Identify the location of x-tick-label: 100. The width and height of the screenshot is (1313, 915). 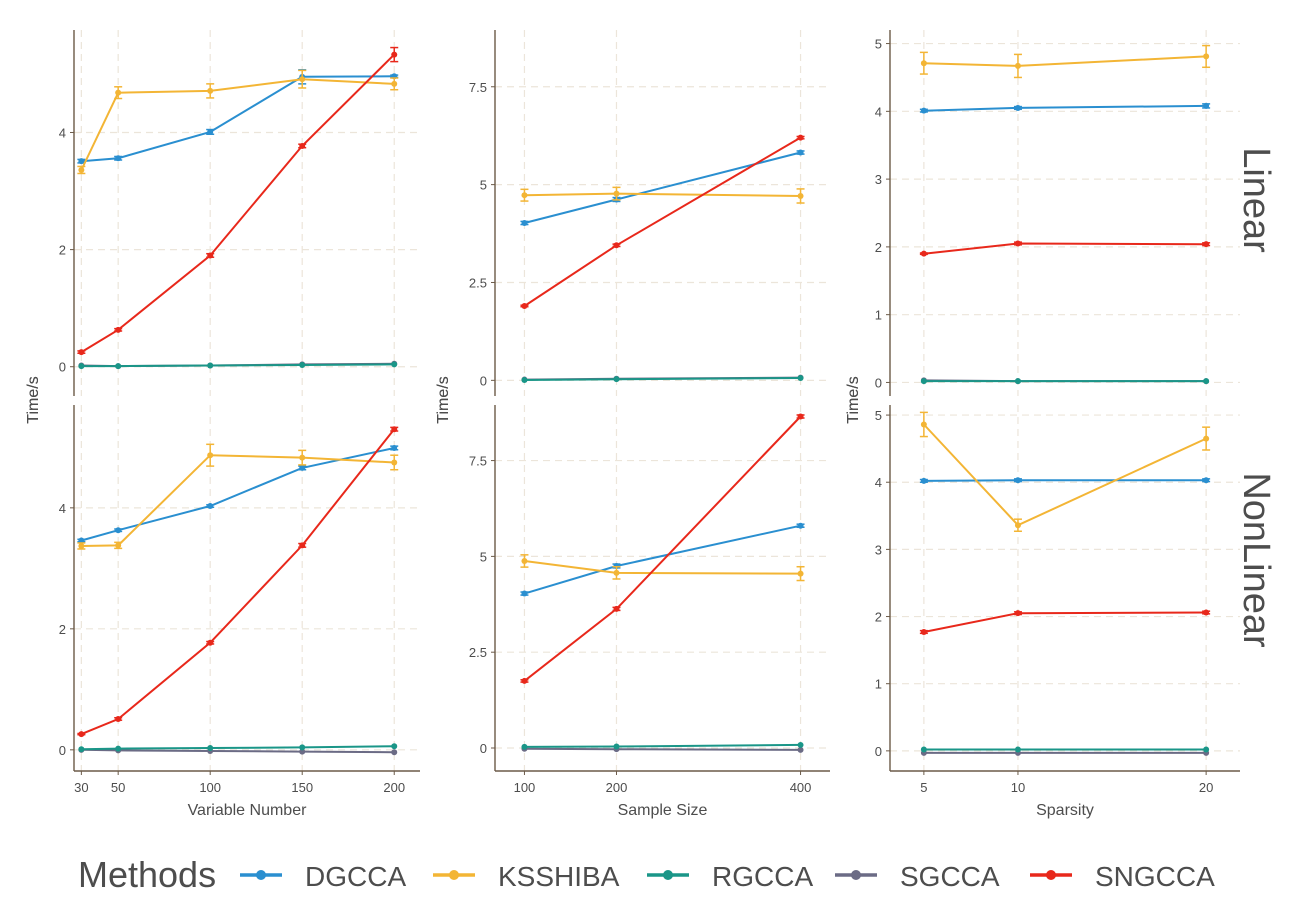
(525, 787).